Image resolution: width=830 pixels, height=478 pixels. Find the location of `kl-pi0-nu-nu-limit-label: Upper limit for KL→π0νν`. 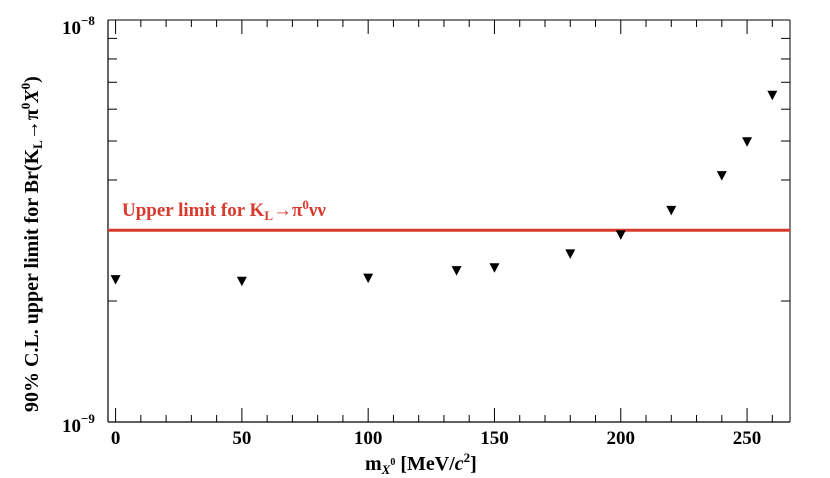

kl-pi0-nu-nu-limit-label: Upper limit for KL→π0νν is located at coordinates (224, 210).